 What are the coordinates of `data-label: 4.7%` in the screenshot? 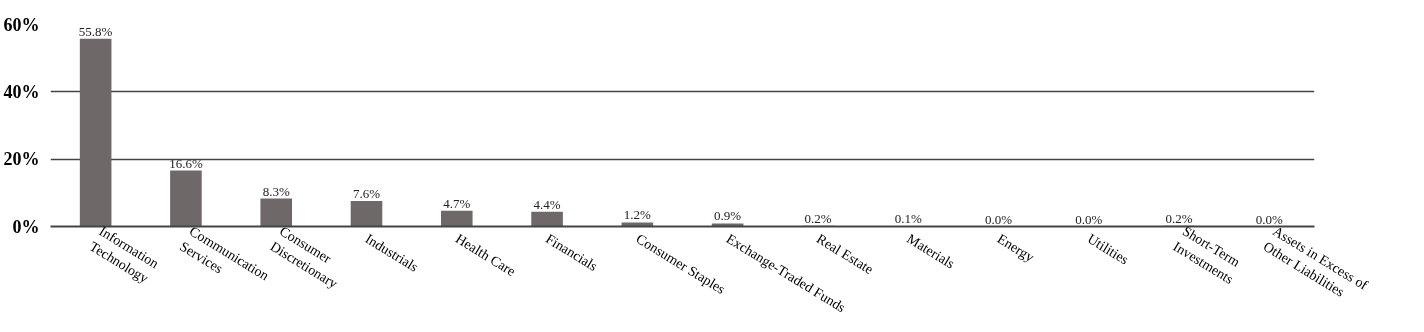 It's located at (457, 203).